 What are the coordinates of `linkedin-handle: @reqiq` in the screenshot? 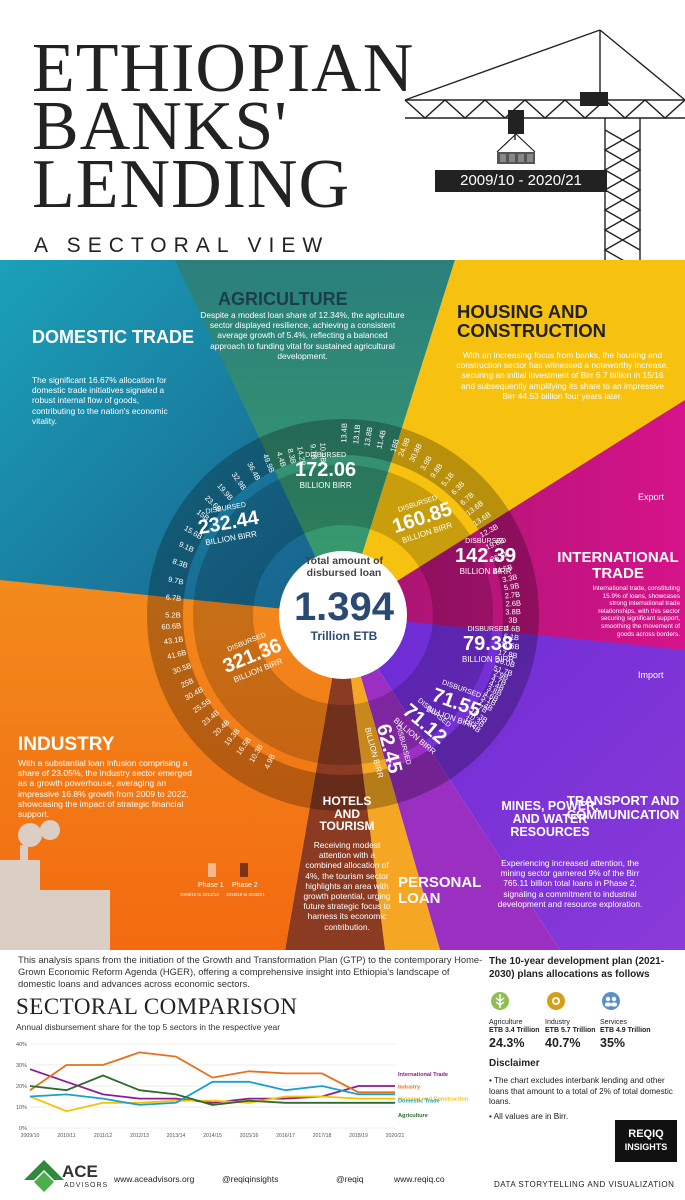 It's located at (350, 1179).